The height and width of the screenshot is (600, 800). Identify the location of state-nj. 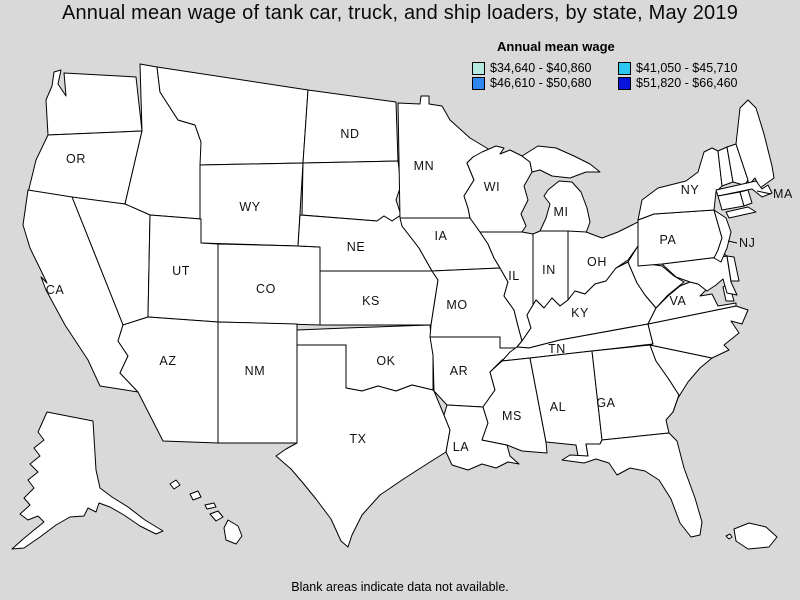
(722, 236).